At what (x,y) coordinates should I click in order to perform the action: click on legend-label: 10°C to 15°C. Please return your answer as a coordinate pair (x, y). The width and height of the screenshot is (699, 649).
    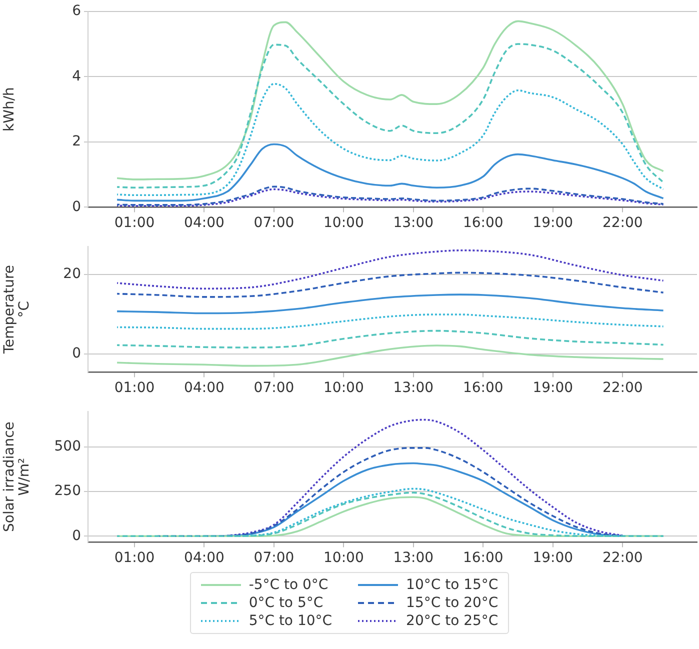
    Looking at the image, I should click on (452, 585).